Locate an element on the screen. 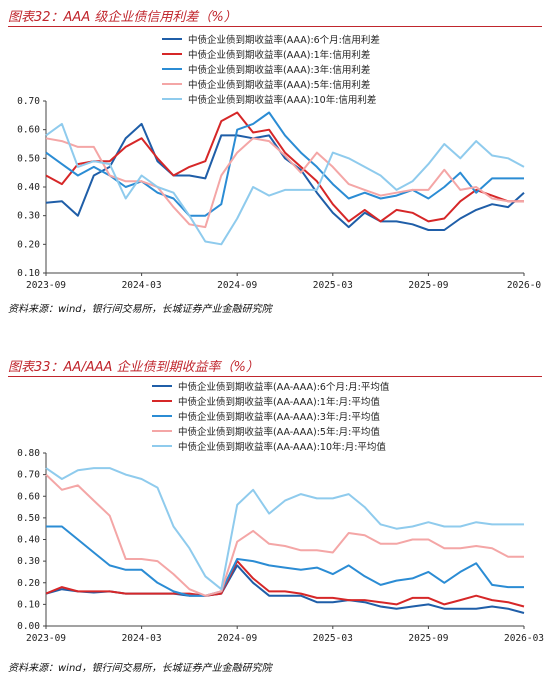 Image resolution: width=550 pixels, height=683 pixels. chart33-title-rule is located at coordinates (275, 376).